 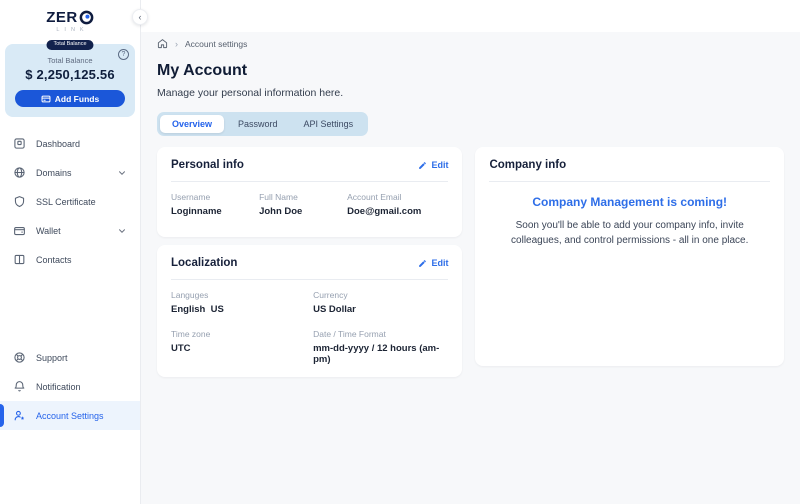 I want to click on sidebar-item-wallet: Wallet, so click(x=70, y=230).